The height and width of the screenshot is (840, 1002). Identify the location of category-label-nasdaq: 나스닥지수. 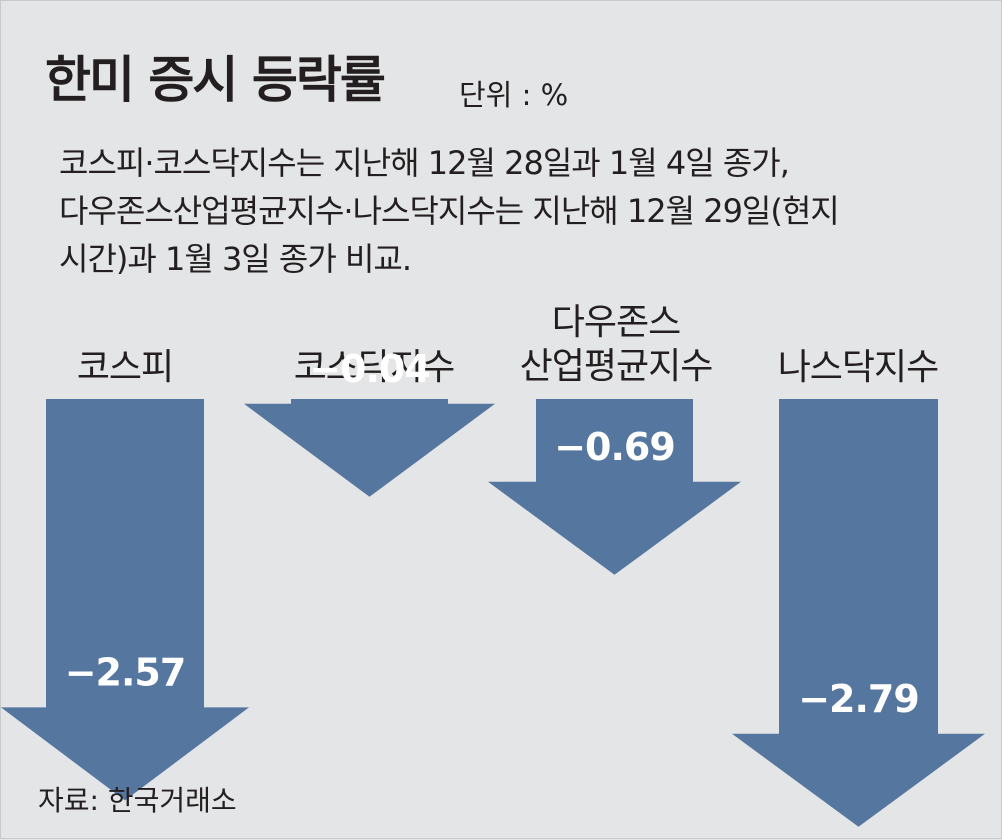
(858, 367).